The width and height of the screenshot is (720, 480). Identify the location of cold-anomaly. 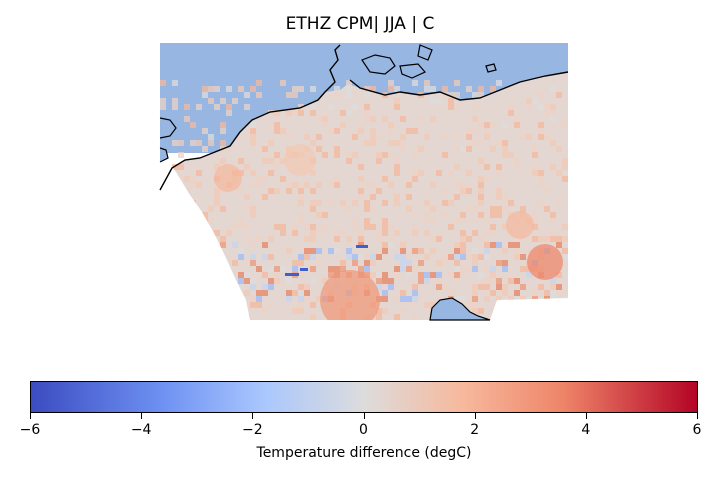
(362, 246).